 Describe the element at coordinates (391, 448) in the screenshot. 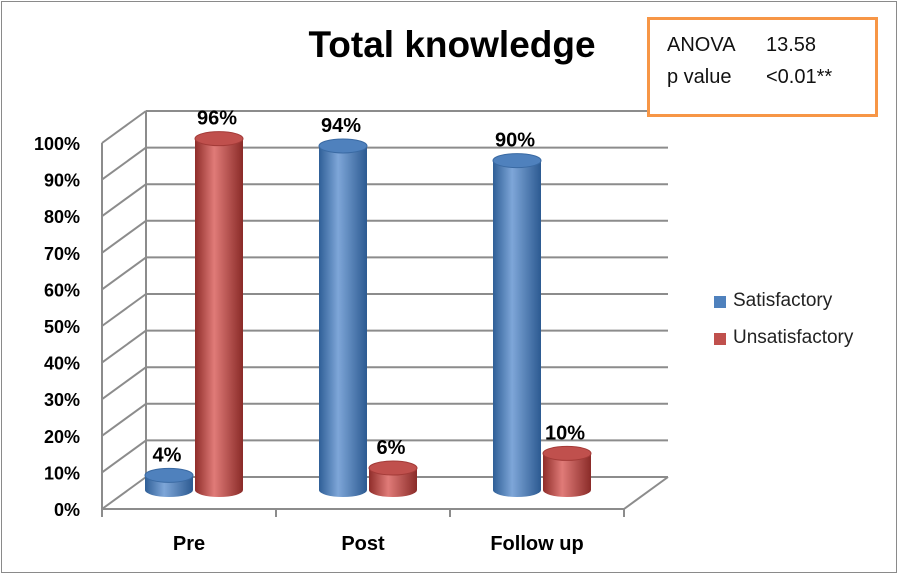

I see `data-label: 6%` at that location.